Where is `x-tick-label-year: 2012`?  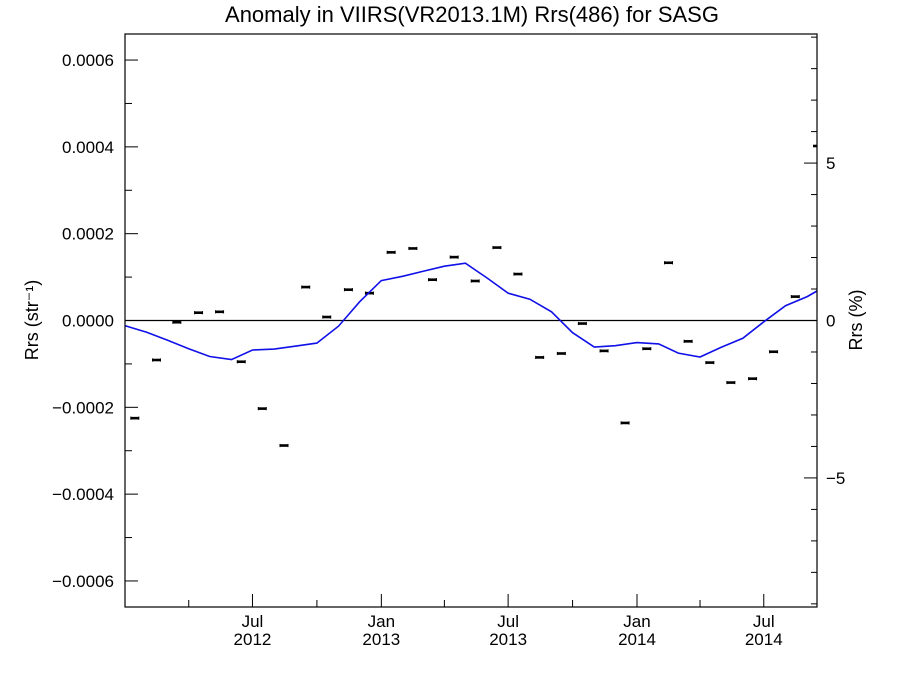 x-tick-label-year: 2012 is located at coordinates (253, 639).